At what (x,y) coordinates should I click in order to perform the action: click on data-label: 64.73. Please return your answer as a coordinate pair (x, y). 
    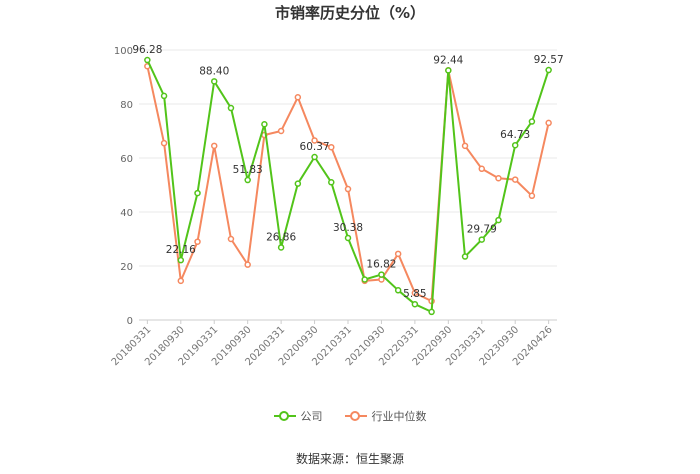
    Looking at the image, I should click on (515, 135).